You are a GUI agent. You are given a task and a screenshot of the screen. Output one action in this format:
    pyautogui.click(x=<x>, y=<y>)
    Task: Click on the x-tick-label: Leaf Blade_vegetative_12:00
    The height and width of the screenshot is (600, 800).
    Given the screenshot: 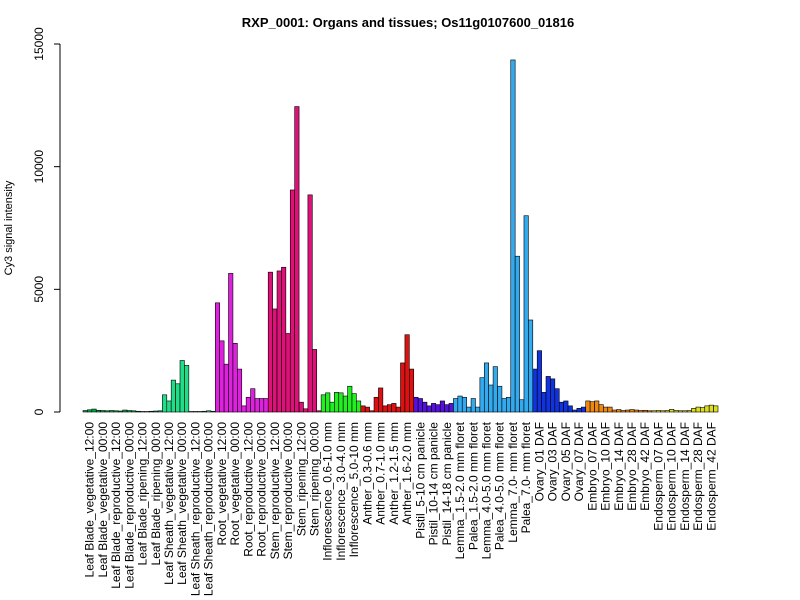 What is the action you would take?
    pyautogui.click(x=90, y=500)
    